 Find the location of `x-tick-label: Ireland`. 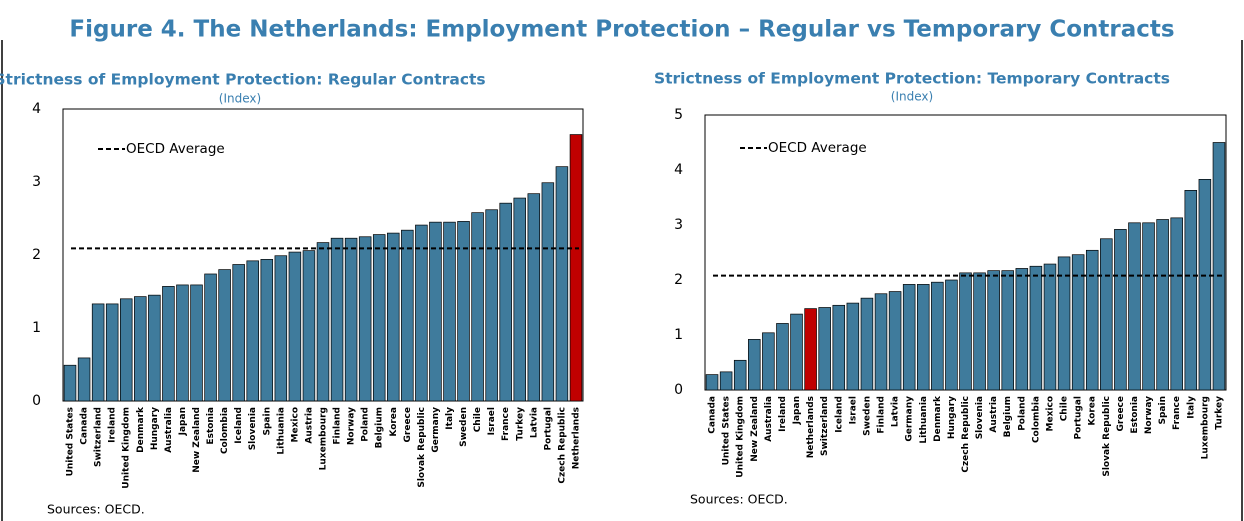

x-tick-label: Ireland is located at coordinates (783, 414).